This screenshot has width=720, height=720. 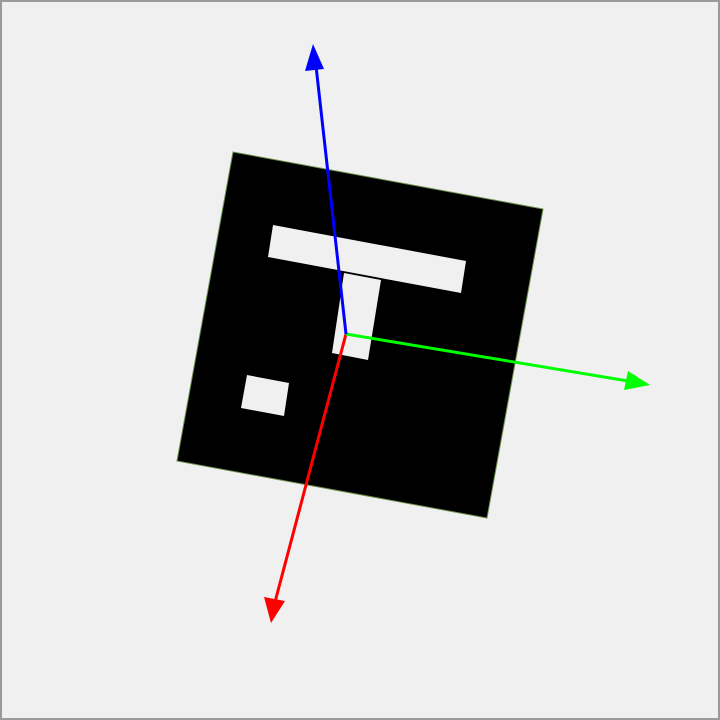 I want to click on marker-small-square, so click(x=265, y=395).